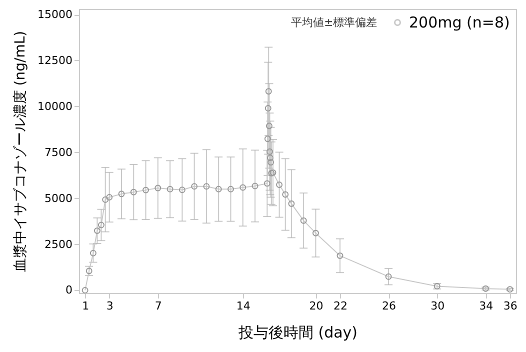  Describe the element at coordinates (158, 306) in the screenshot. I see `x-tick-label: 7` at that location.